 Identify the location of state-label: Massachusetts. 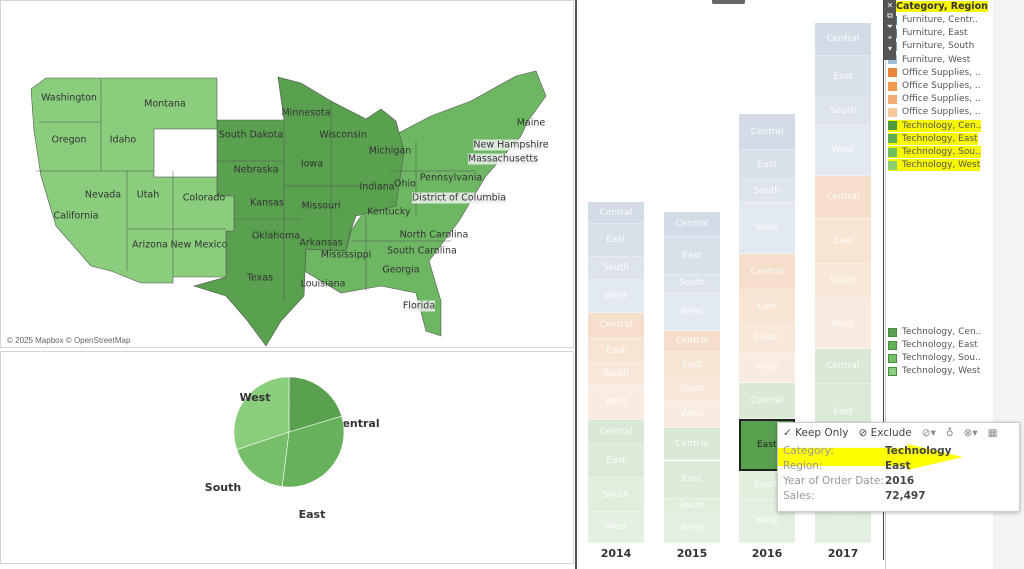
(503, 159).